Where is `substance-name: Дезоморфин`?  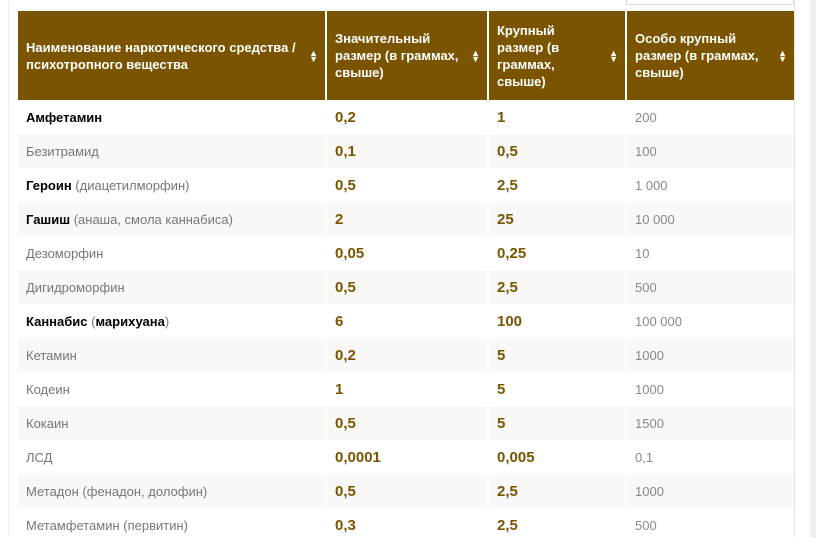
substance-name: Дезоморфин is located at coordinates (65, 253).